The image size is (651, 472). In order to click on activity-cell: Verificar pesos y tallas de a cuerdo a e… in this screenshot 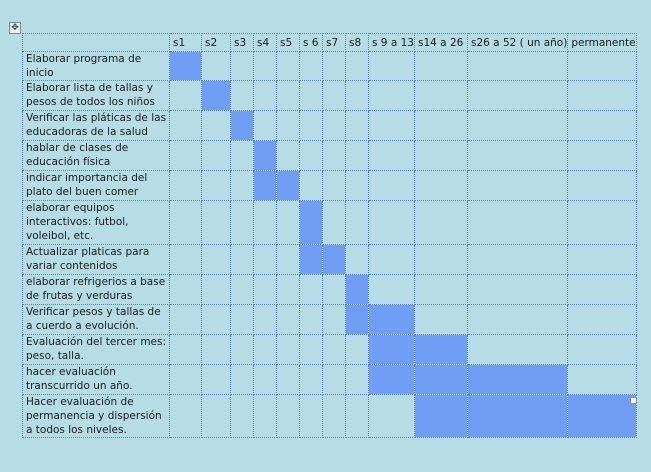, I will do `click(96, 319)`.